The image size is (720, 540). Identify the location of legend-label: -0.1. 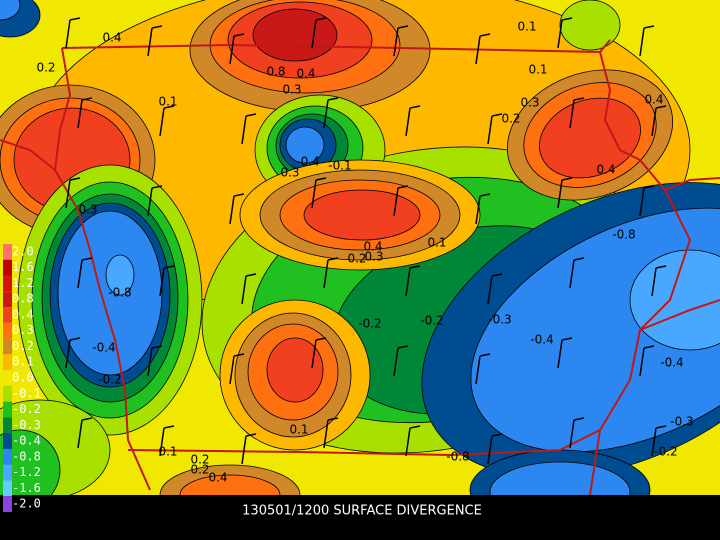
(26, 393).